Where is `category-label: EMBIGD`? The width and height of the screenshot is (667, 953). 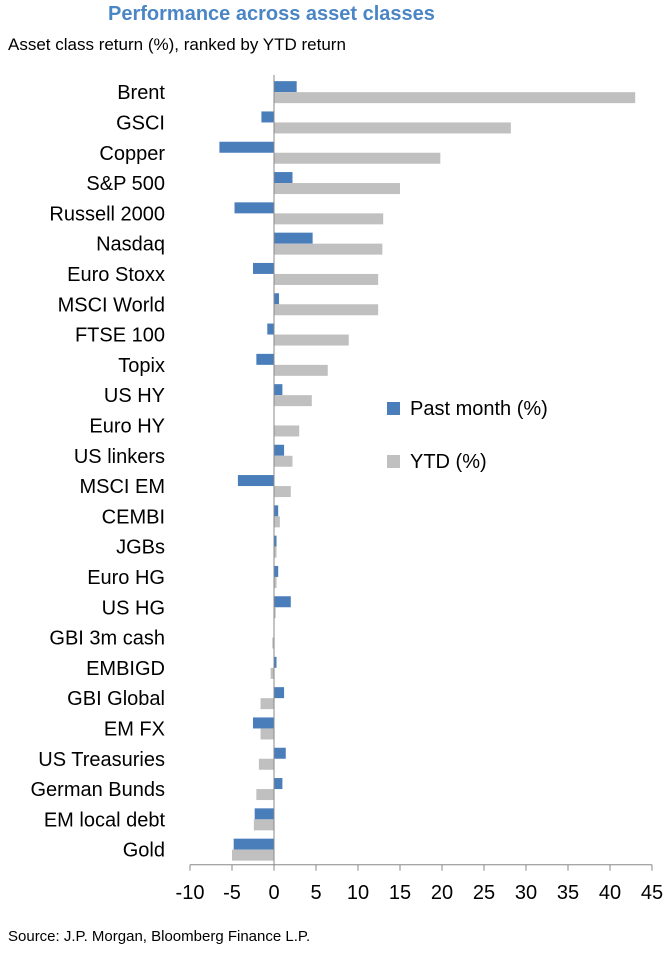 category-label: EMBIGD is located at coordinates (125, 669).